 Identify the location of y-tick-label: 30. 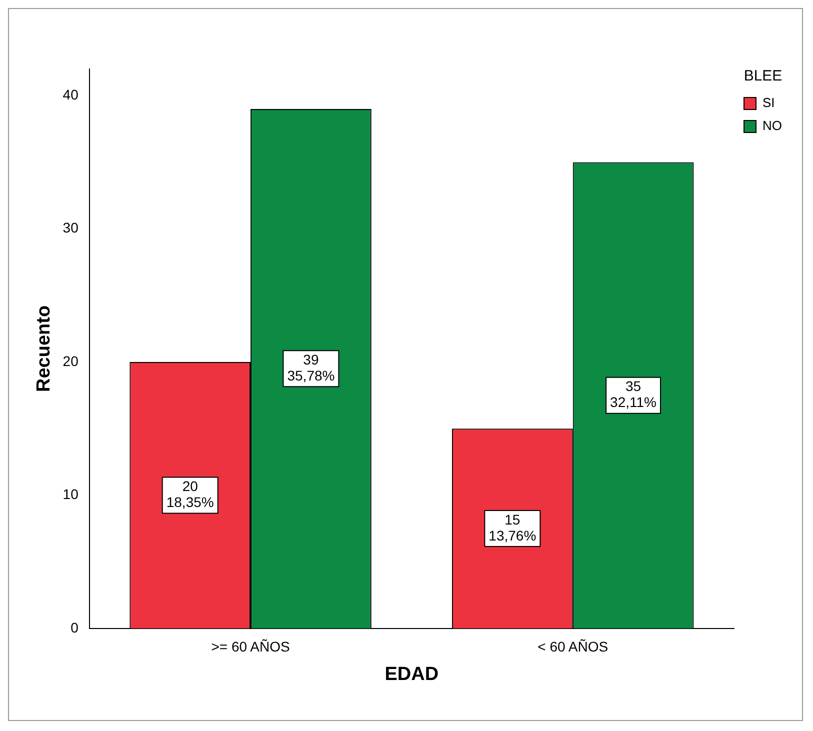
(70, 228).